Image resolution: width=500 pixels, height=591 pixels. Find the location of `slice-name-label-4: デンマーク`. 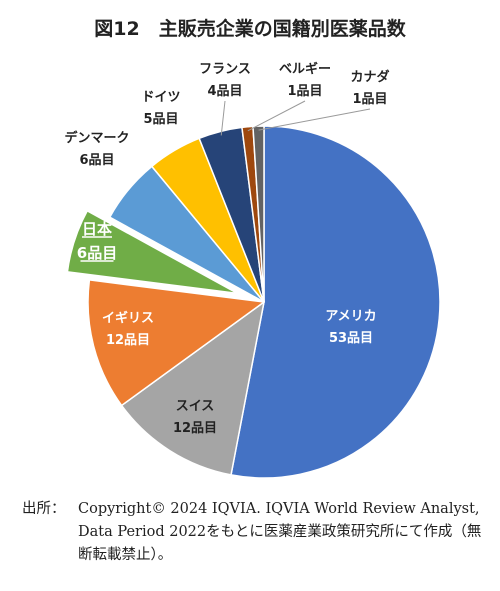

slice-name-label-4: デンマーク is located at coordinates (96, 138).